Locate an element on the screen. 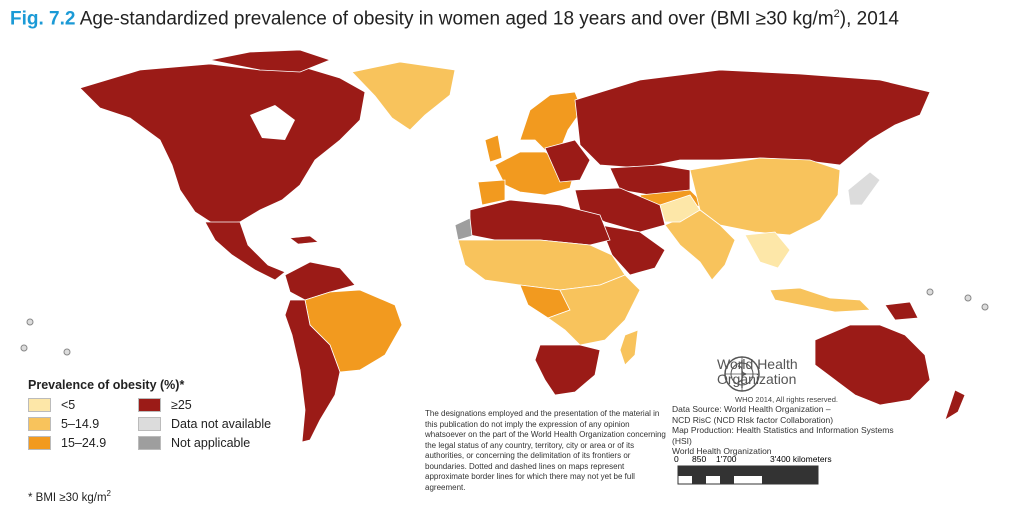 Image resolution: width=1024 pixels, height=522 pixels. scale-tick-label: 3'400 kilometers is located at coordinates (801, 459).